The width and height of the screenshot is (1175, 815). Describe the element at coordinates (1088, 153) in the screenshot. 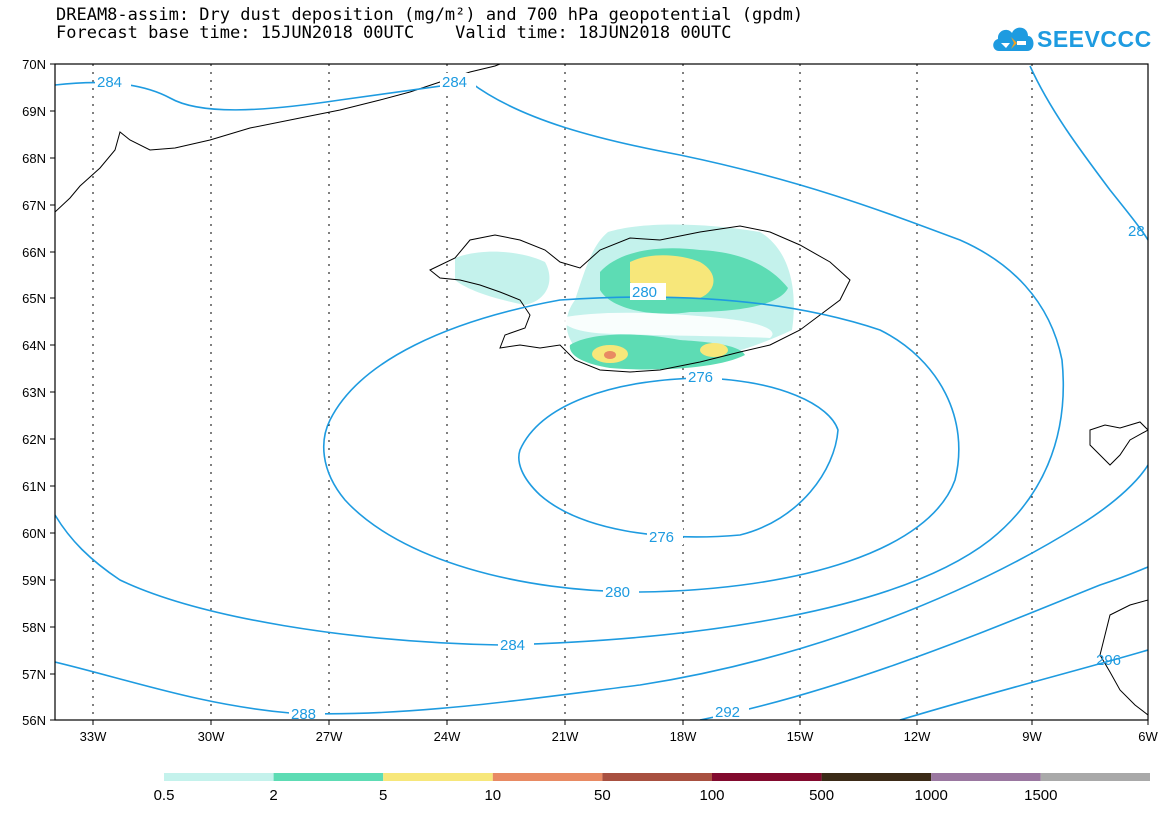

I see `contour-284-east` at that location.